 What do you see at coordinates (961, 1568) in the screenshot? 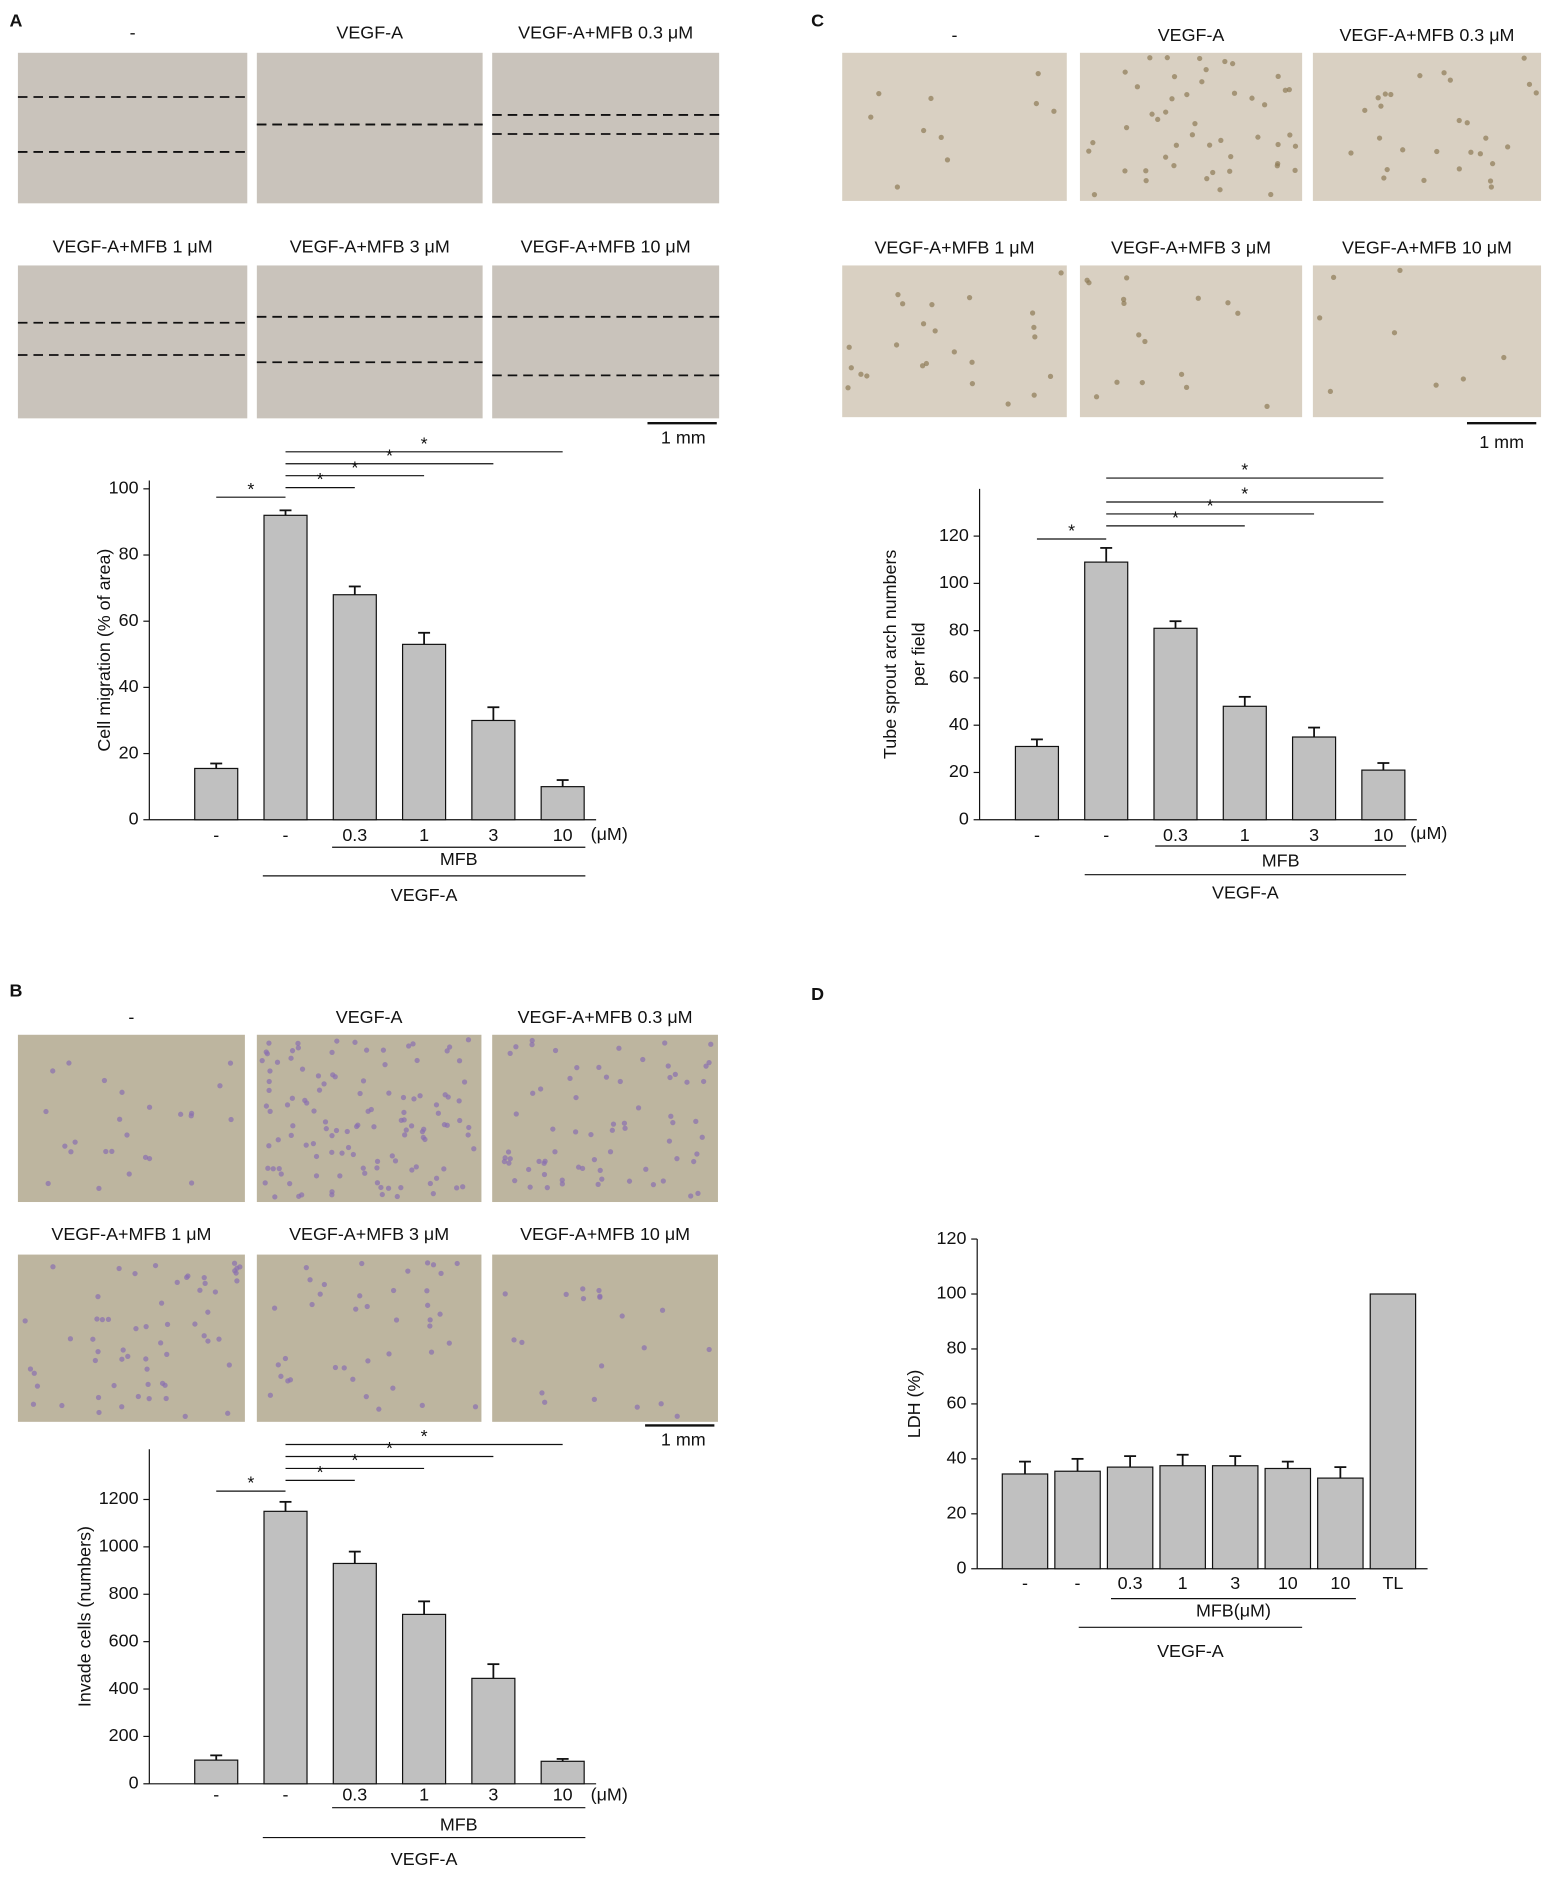
I see `y-tick-label: 0` at bounding box center [961, 1568].